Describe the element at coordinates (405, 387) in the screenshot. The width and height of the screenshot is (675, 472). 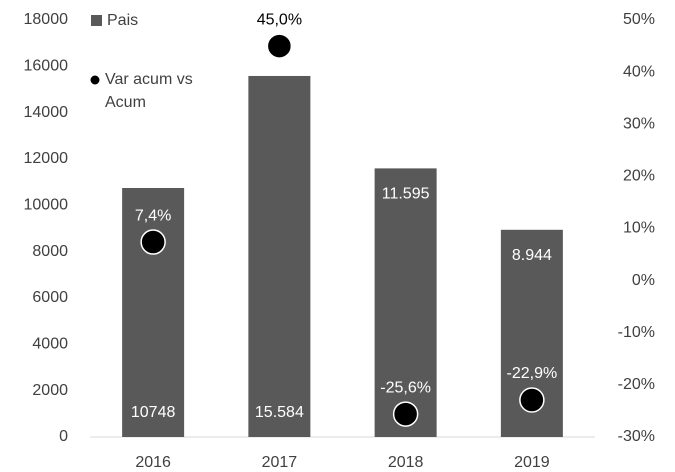
I see `point-value-label: -25,6%` at that location.